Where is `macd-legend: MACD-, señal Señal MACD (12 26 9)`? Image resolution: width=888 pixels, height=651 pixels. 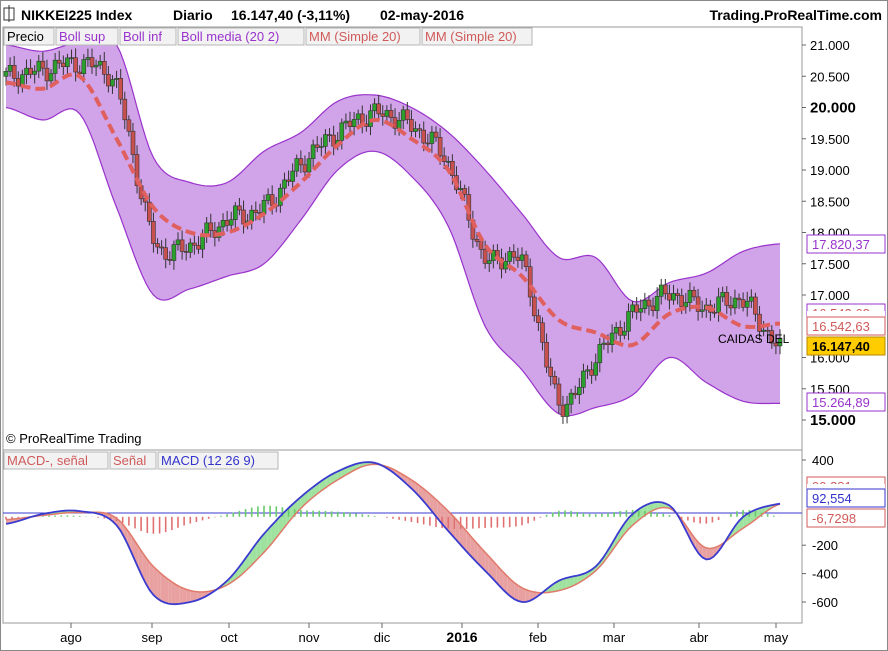
macd-legend: MACD-, señal Señal MACD (12 26 9) is located at coordinates (141, 460).